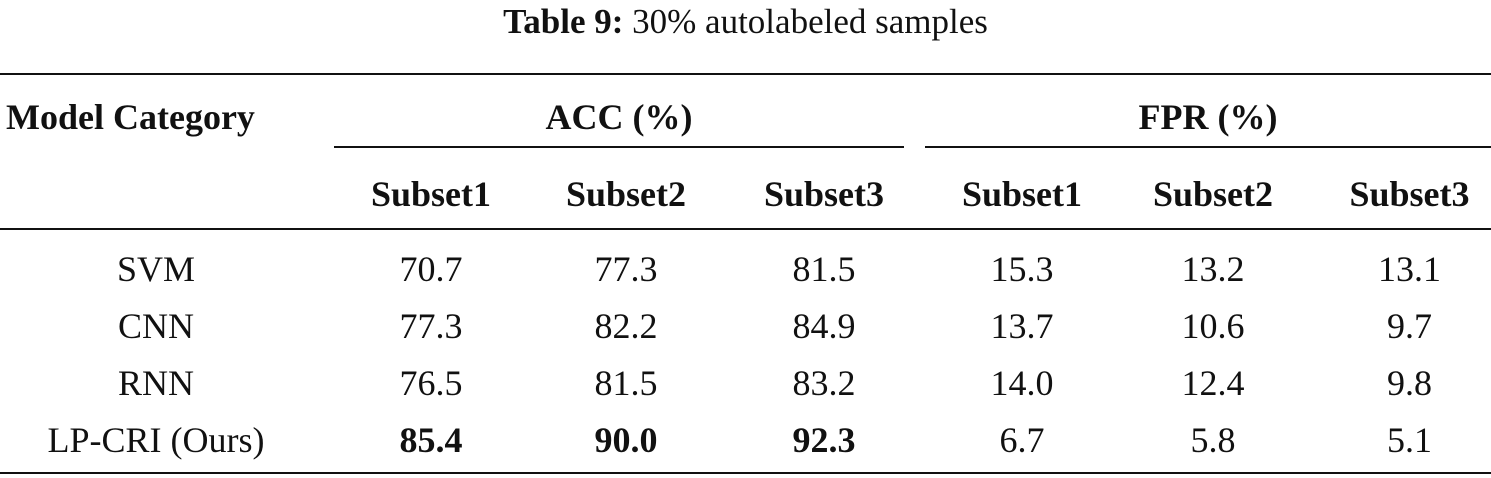 Image resolution: width=1491 pixels, height=478 pixels. Describe the element at coordinates (824, 383) in the screenshot. I see `row-value: 83.2` at that location.